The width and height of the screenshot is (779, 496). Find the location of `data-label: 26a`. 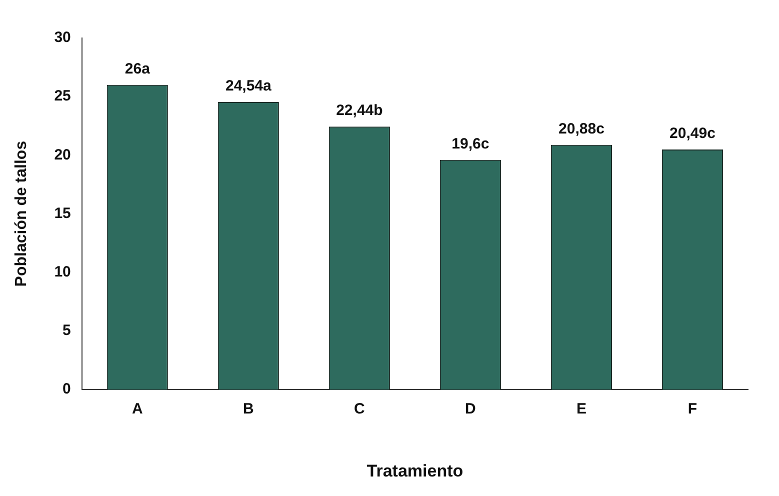

data-label: 26a is located at coordinates (137, 69).